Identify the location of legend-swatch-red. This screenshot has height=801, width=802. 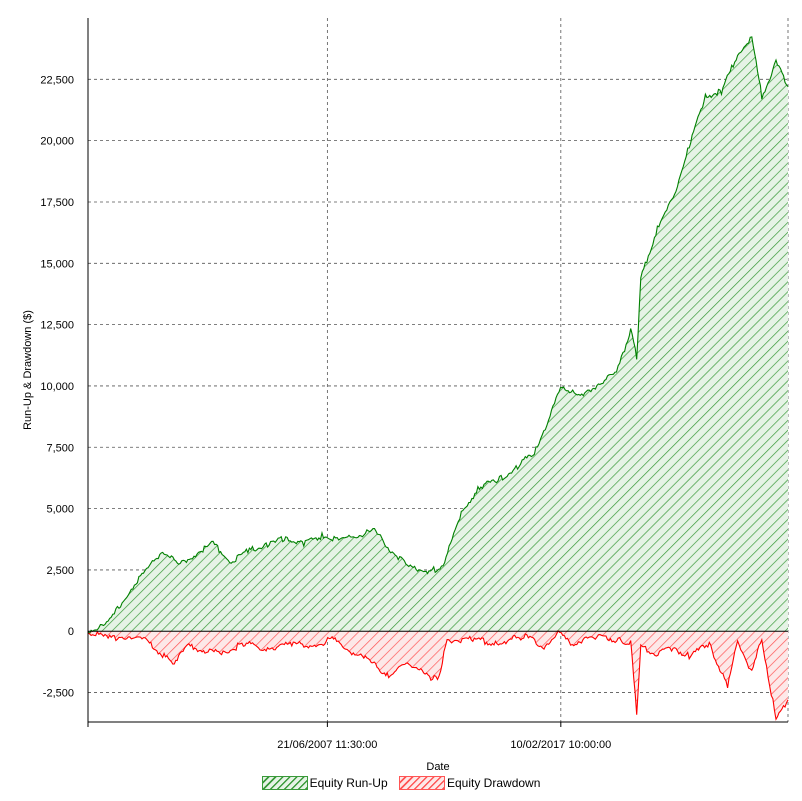
(422, 783).